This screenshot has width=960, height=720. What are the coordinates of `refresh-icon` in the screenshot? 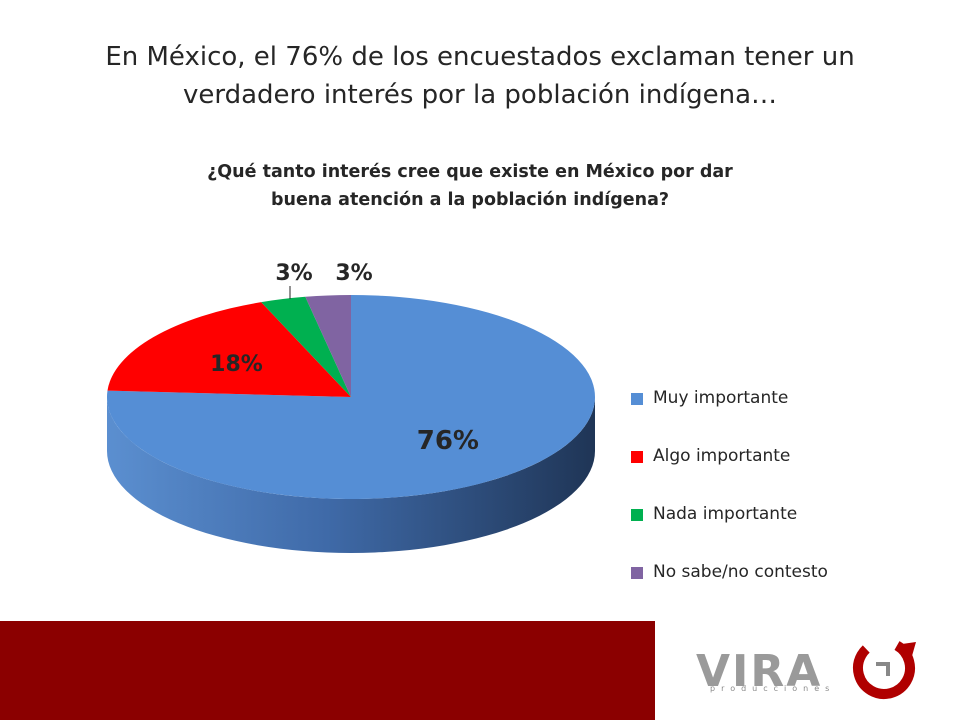 It's located at (884, 668).